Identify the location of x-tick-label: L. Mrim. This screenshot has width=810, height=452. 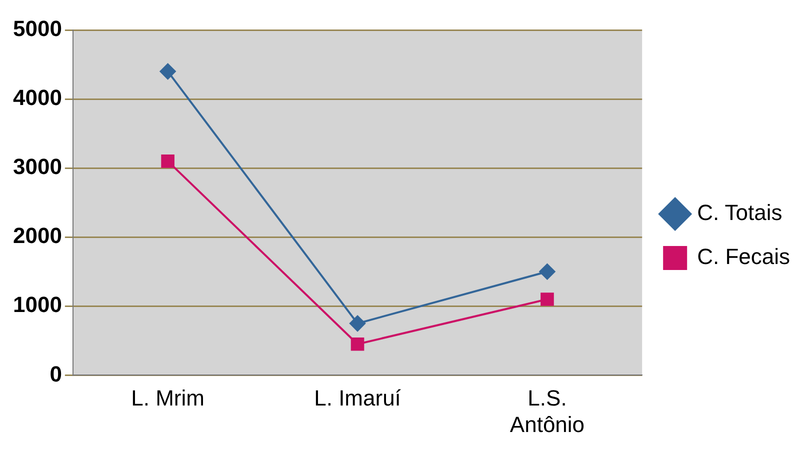
(167, 397).